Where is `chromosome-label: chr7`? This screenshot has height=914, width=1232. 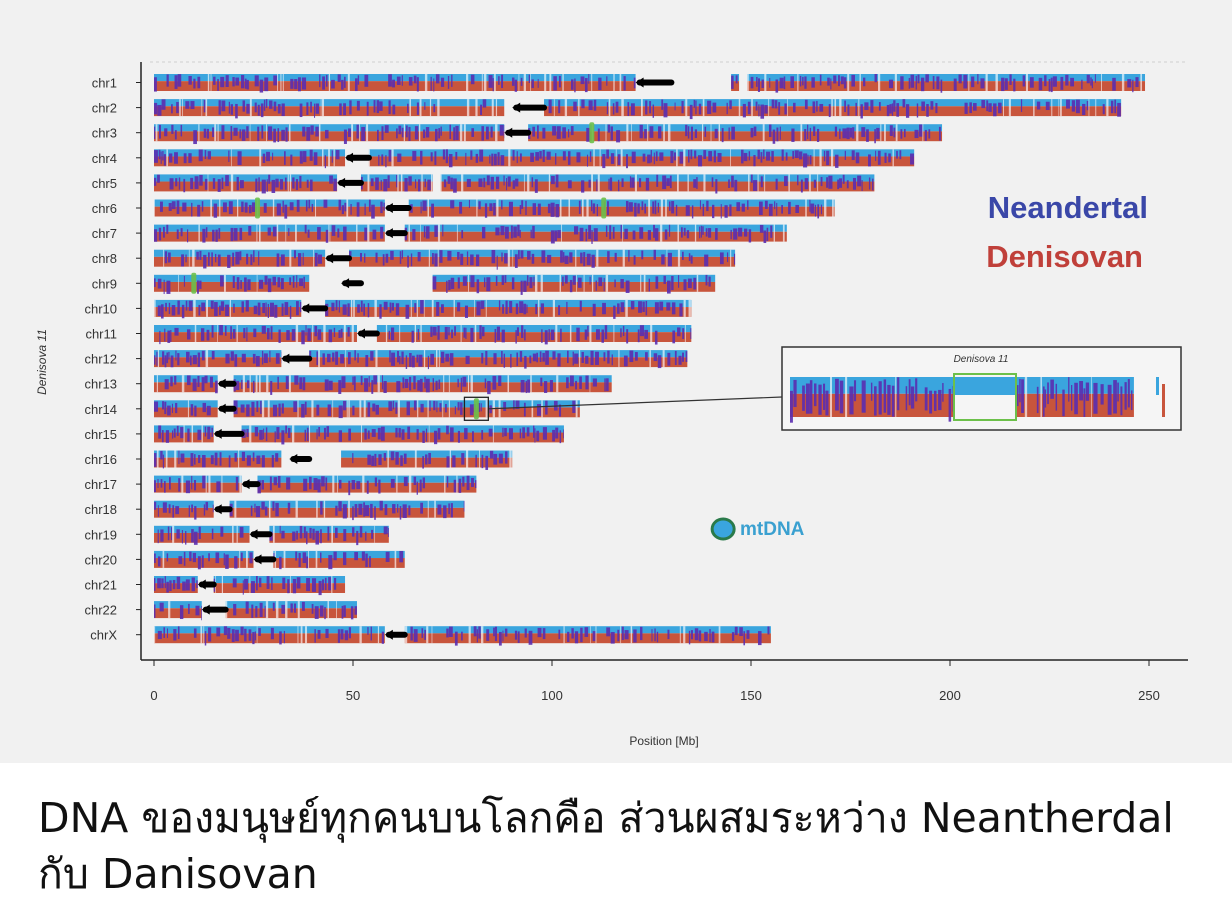 chromosome-label: chr7 is located at coordinates (104, 233).